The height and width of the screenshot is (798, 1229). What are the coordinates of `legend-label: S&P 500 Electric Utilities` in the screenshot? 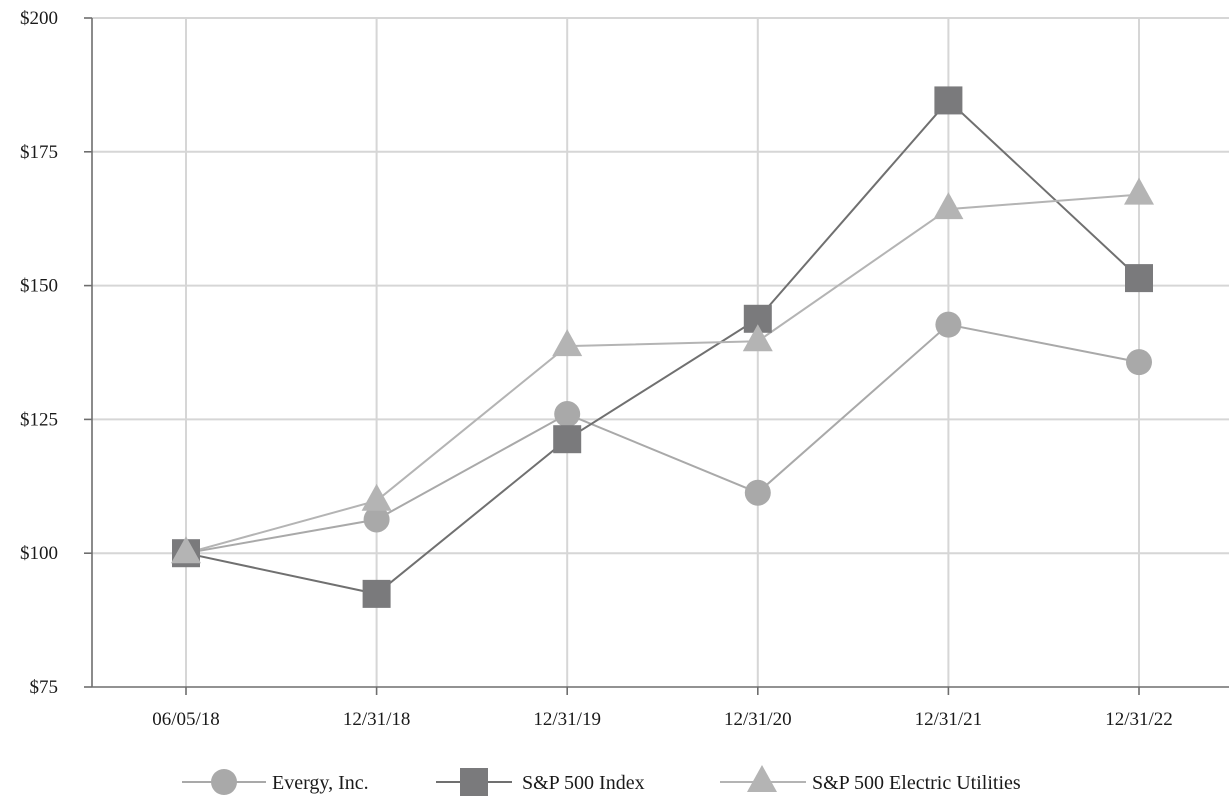 It's located at (916, 783).